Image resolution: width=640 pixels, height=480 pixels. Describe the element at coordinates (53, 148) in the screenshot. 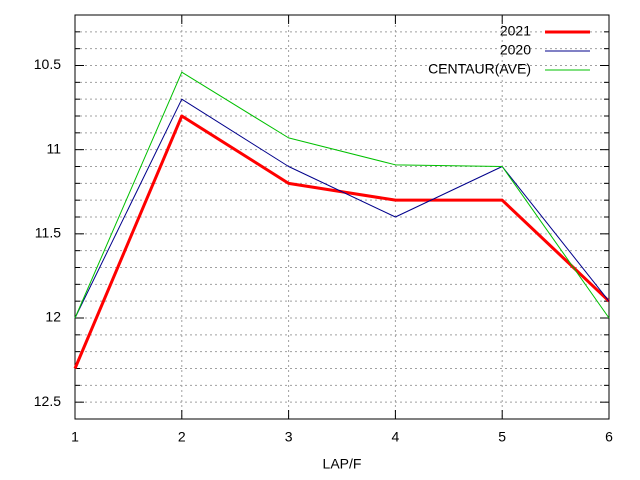

I see `y-tick-label: 11` at that location.